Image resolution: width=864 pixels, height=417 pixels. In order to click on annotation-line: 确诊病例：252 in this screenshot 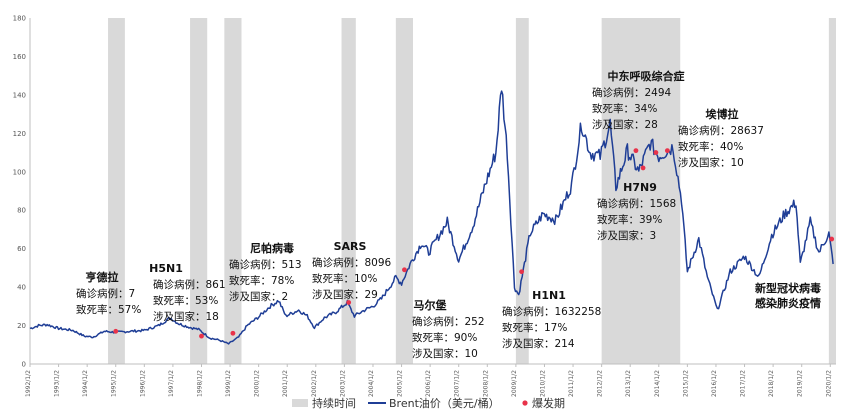, I will do `click(448, 321)`.